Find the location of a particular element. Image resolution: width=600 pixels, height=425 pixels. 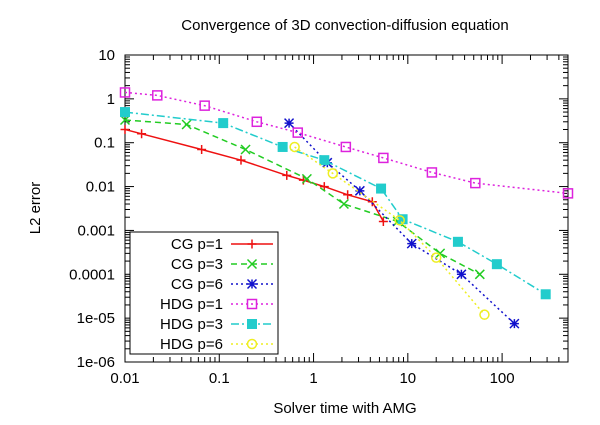

x-tick-label: 100 is located at coordinates (502, 378).